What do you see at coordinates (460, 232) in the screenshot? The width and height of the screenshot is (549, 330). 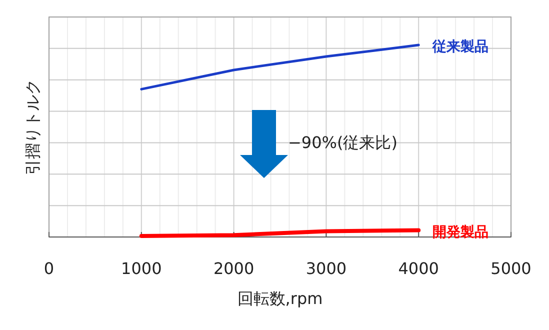 I see `series-label: 開発製品` at bounding box center [460, 232].